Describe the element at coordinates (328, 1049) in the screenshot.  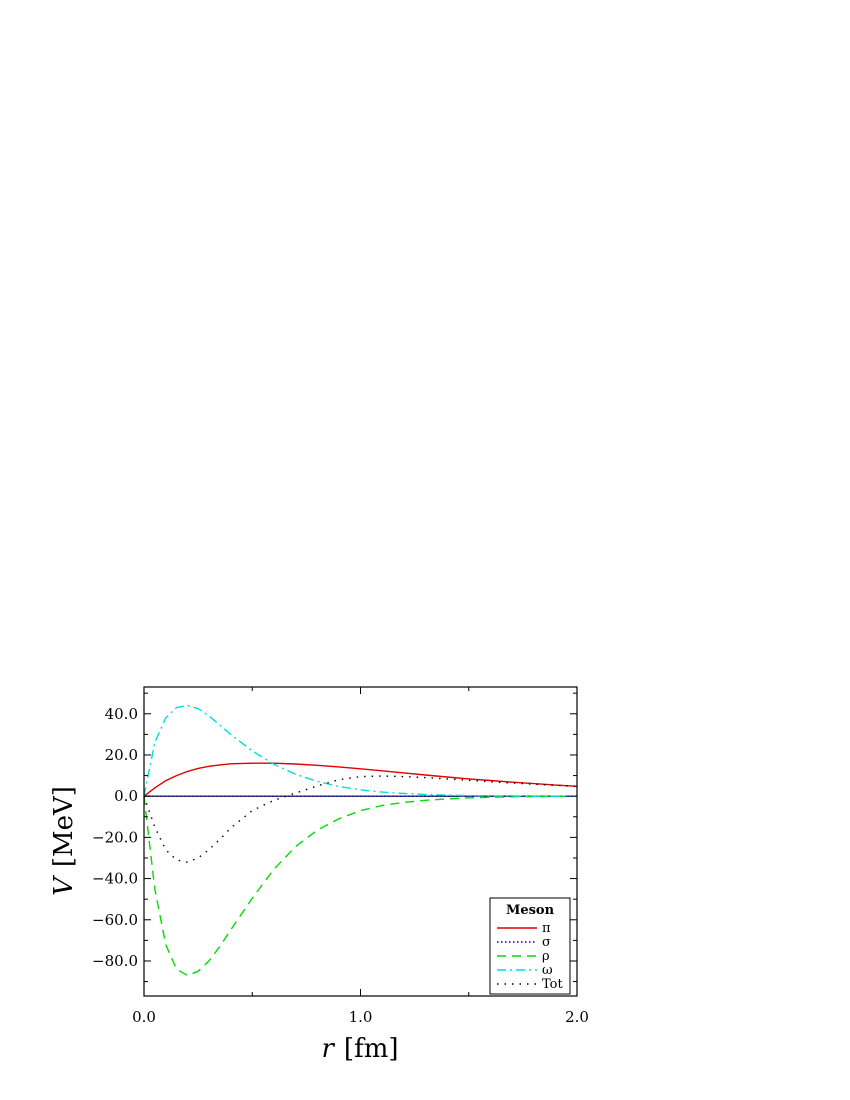
I see `x-axis-label-var: r` at that location.